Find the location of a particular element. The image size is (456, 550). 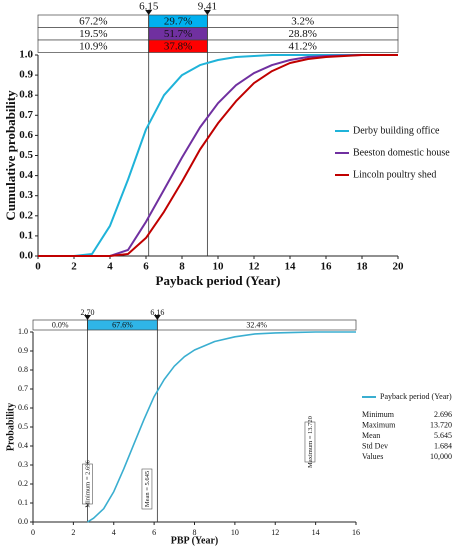

legend-label: Lincoln poultry shed is located at coordinates (394, 174).